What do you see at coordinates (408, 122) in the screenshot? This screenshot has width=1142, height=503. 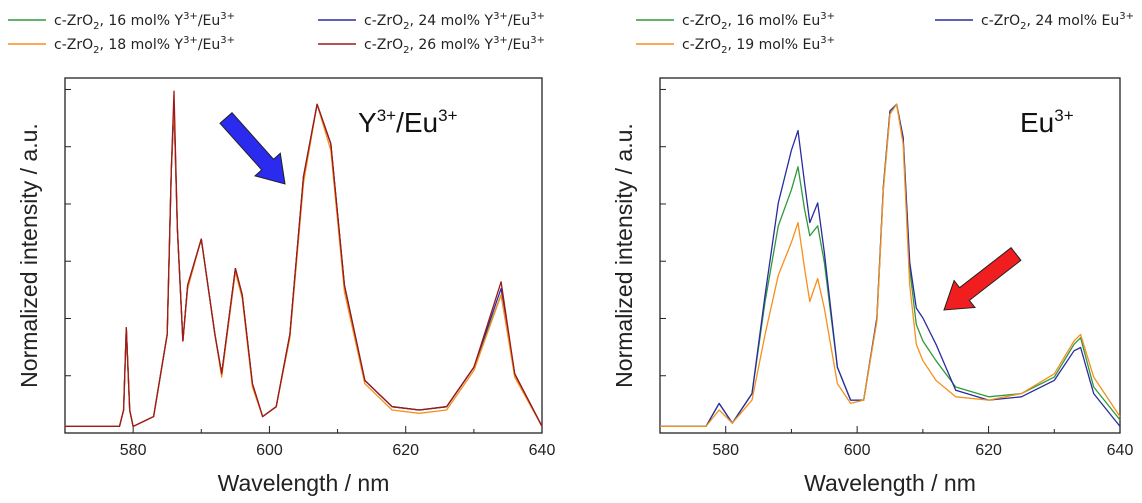 I see `panel-label: Y3+/Eu3+` at bounding box center [408, 122].